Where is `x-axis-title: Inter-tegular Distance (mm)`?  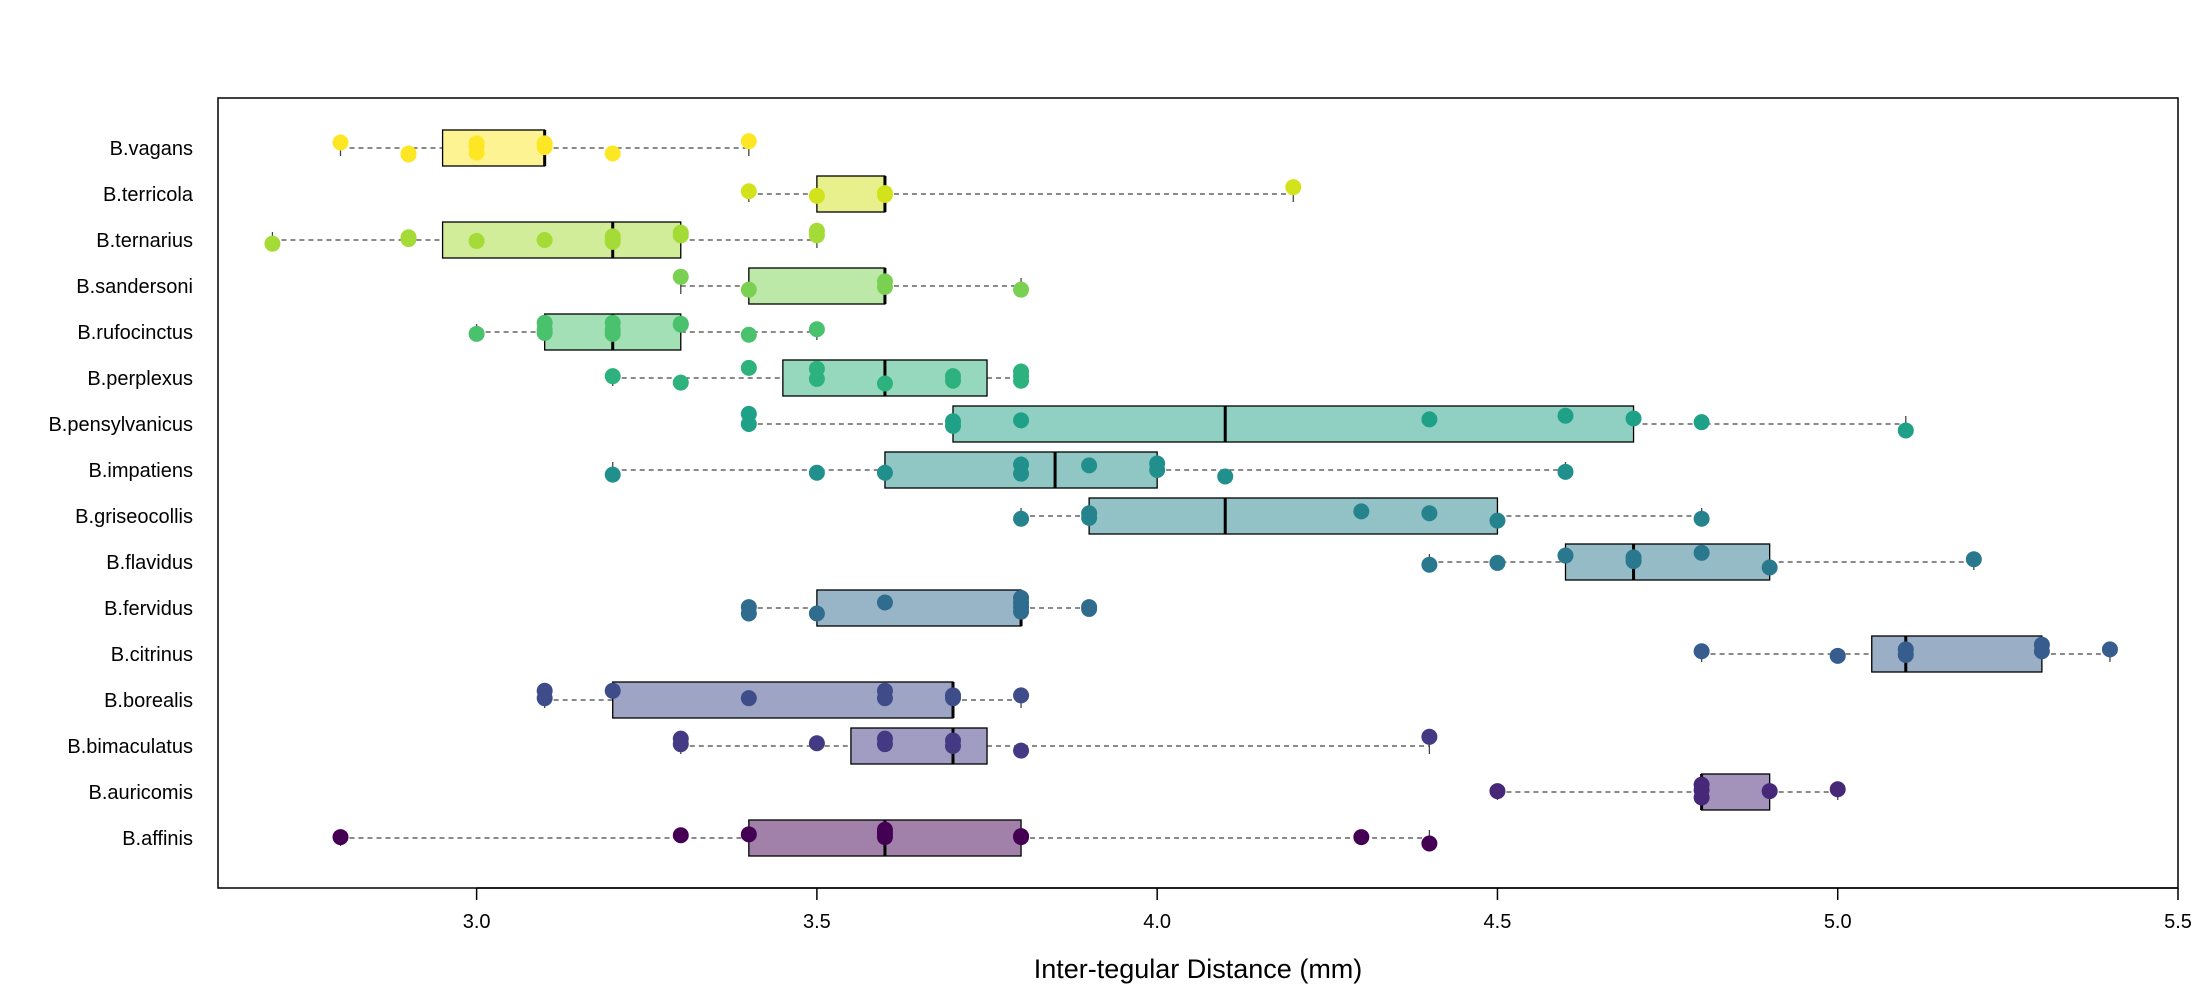
x-axis-title: Inter-tegular Distance (mm) is located at coordinates (1198, 969).